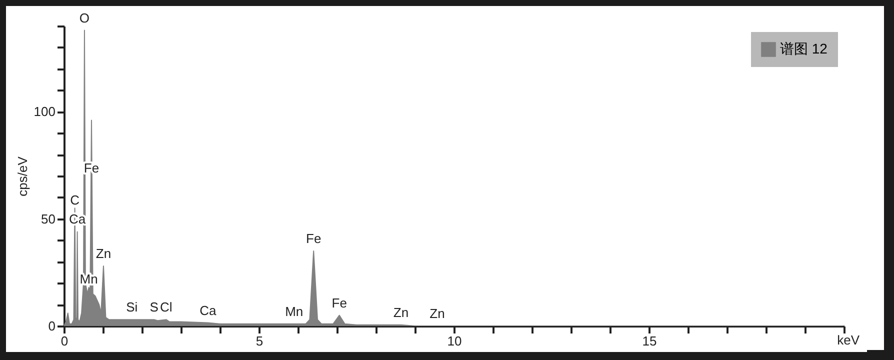  I want to click on y-axis-title: cps/eV, so click(22, 176).